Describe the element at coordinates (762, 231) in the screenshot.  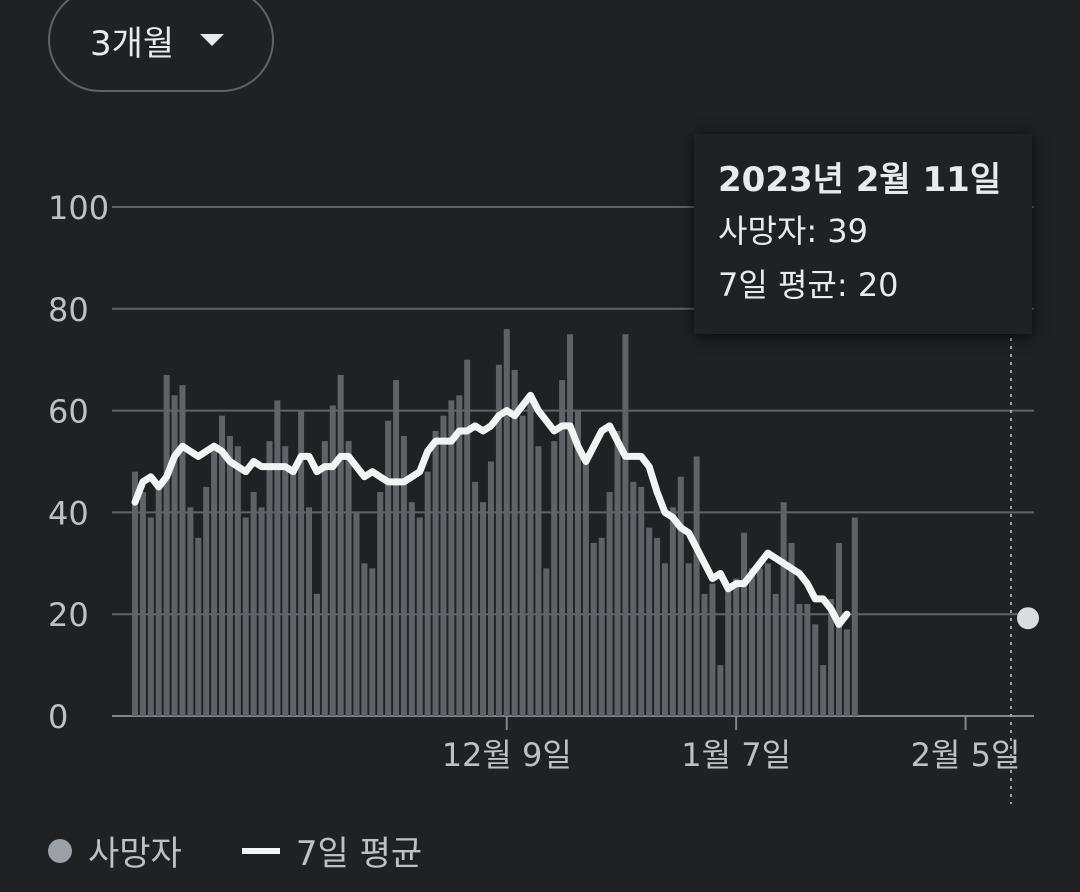
I see `tooltip-deaths-label: 사망자` at that location.